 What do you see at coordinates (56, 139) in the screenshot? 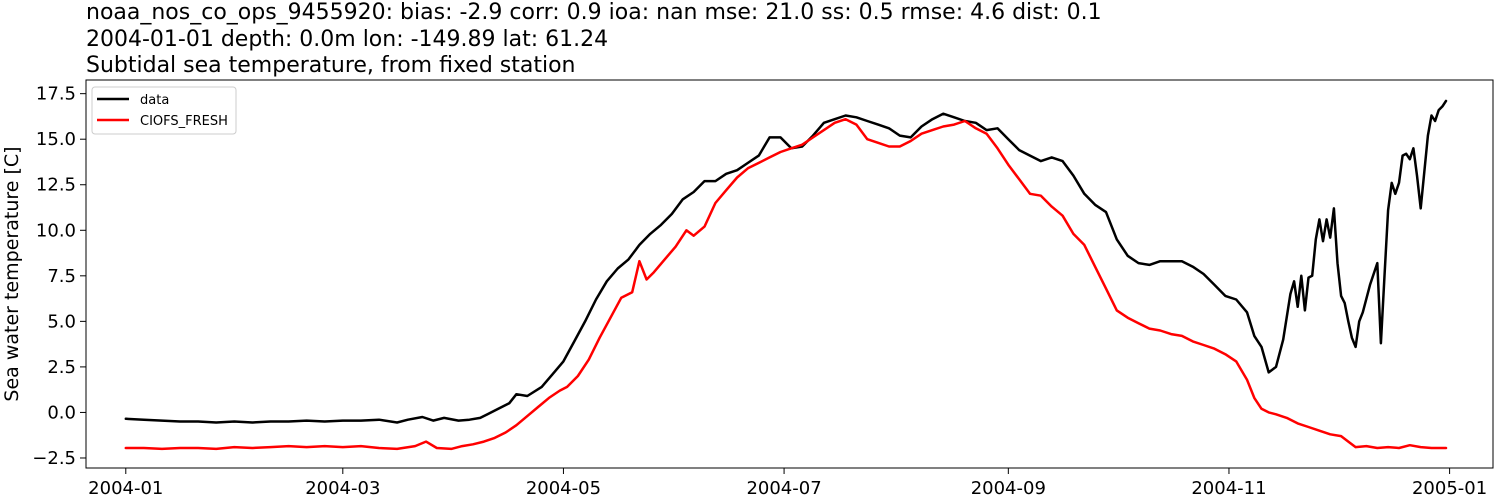
I see `y-tick-label: 15.0` at bounding box center [56, 139].